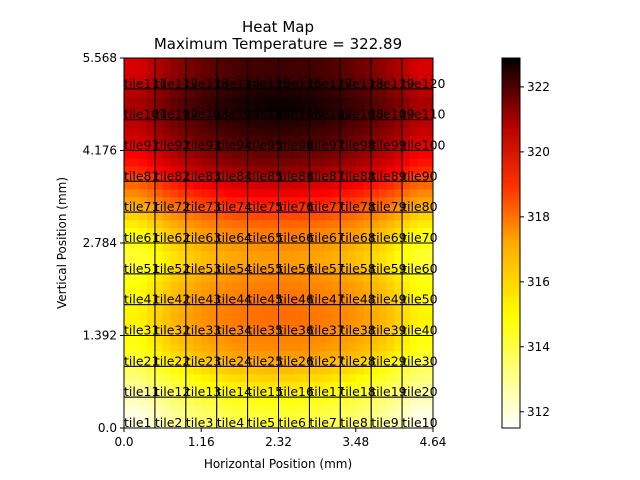 The image size is (640, 480). What do you see at coordinates (538, 282) in the screenshot?
I see `colorbar-tick-label: 316` at bounding box center [538, 282].